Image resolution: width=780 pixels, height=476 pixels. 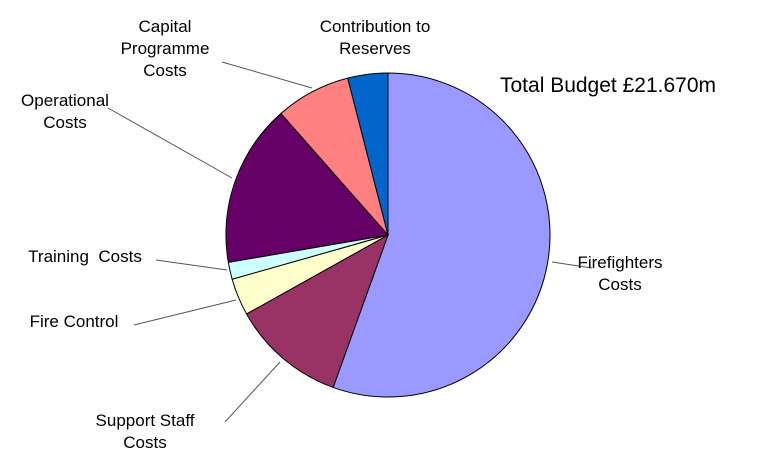 What do you see at coordinates (620, 262) in the screenshot?
I see `slice-label-line: Firefighters` at bounding box center [620, 262].